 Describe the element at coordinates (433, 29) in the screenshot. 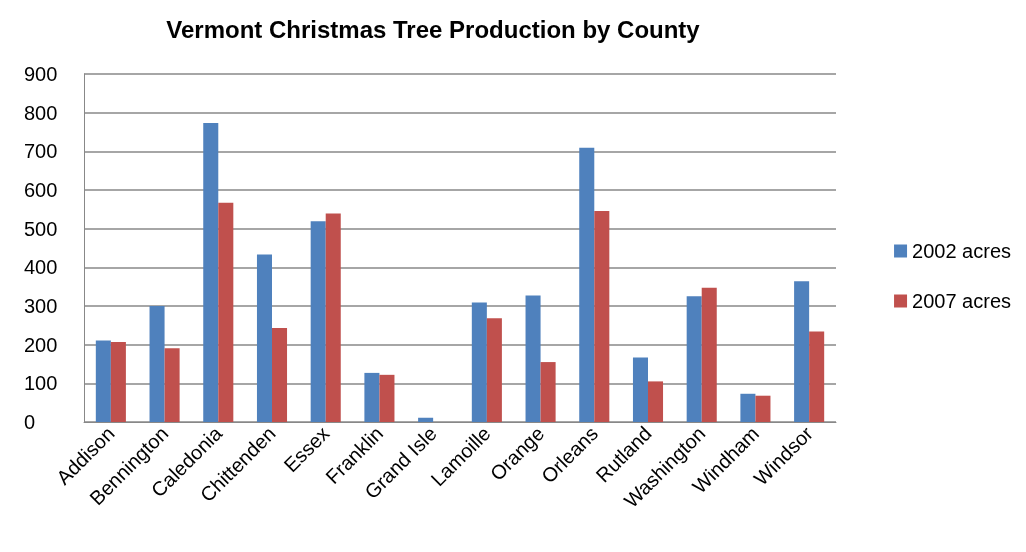

I see `chart-title: Vermont Christmas Tree Production by County` at that location.